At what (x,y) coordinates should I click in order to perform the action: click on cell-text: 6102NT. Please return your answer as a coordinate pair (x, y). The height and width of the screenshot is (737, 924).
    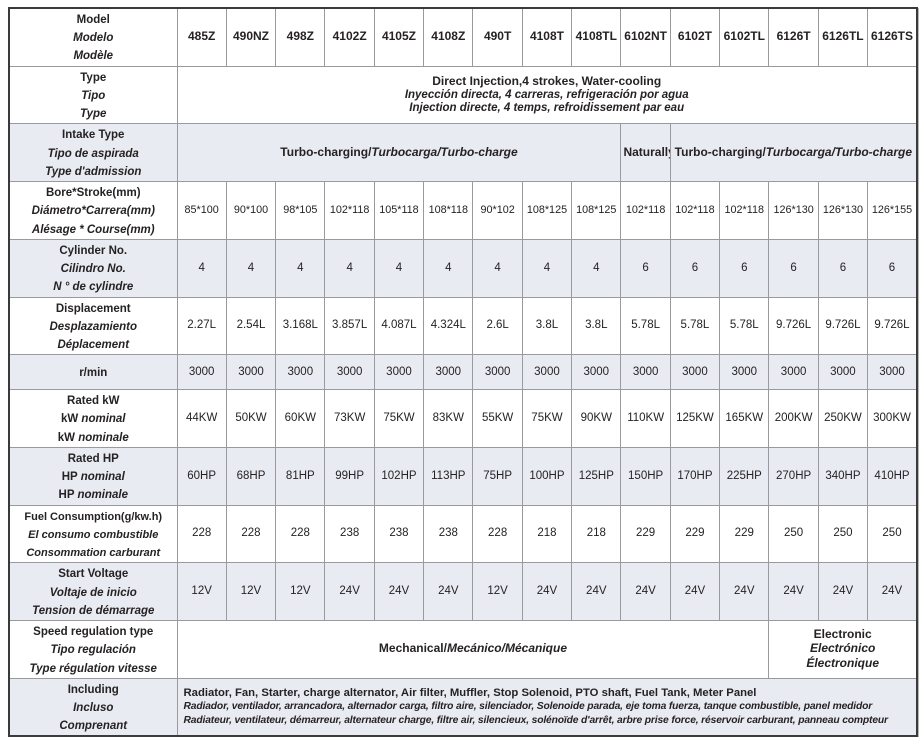
    Looking at the image, I should click on (645, 36).